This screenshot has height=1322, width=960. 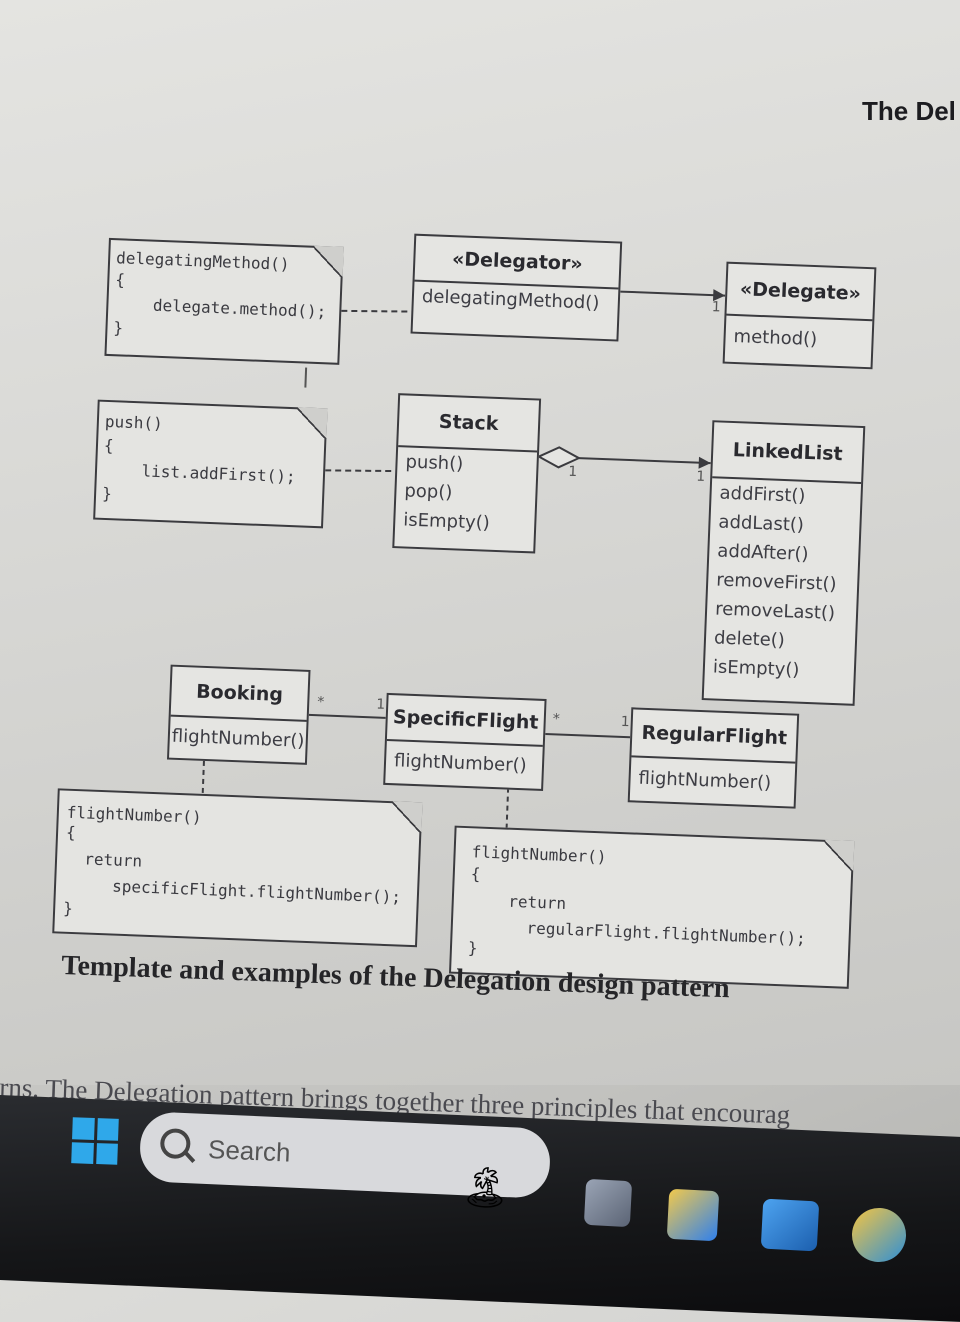 I want to click on windows-start-icon, so click(x=95, y=1141).